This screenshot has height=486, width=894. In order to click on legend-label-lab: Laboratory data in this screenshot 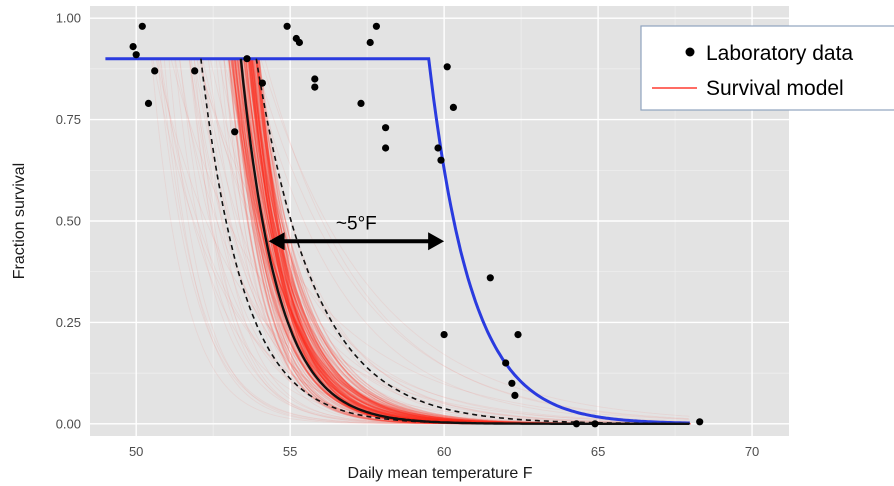, I will do `click(779, 53)`.